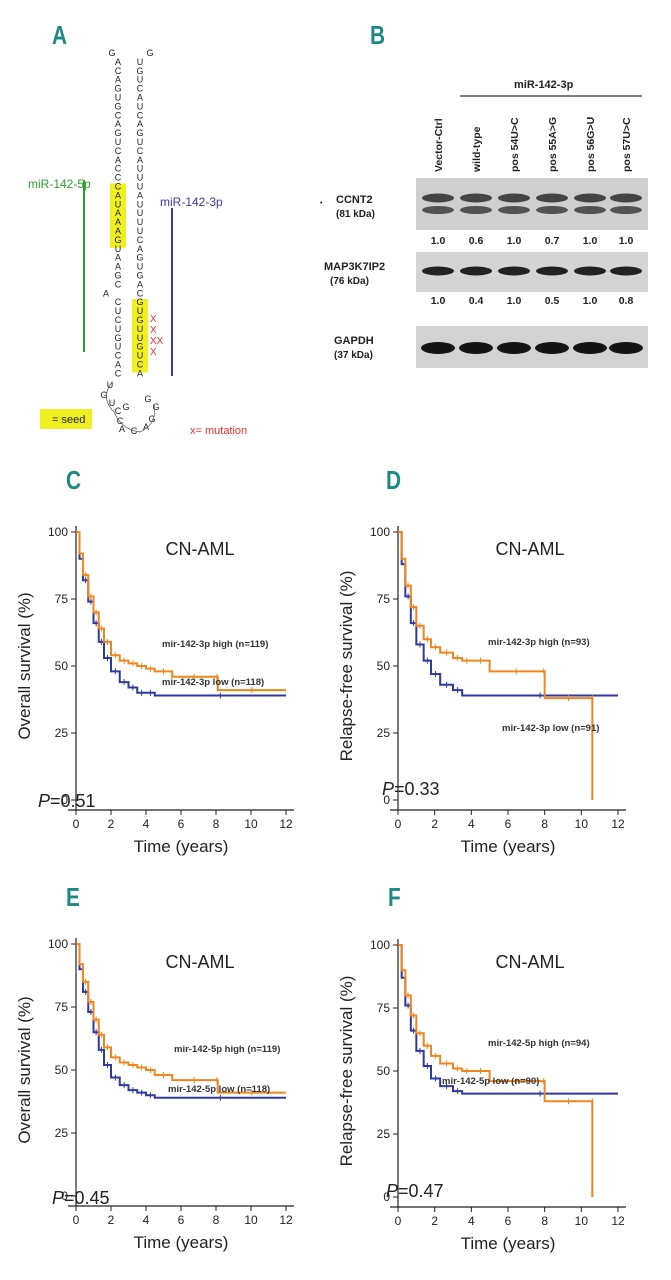  What do you see at coordinates (349, 281) in the screenshot?
I see `protein-kda: (76 kDa)` at bounding box center [349, 281].